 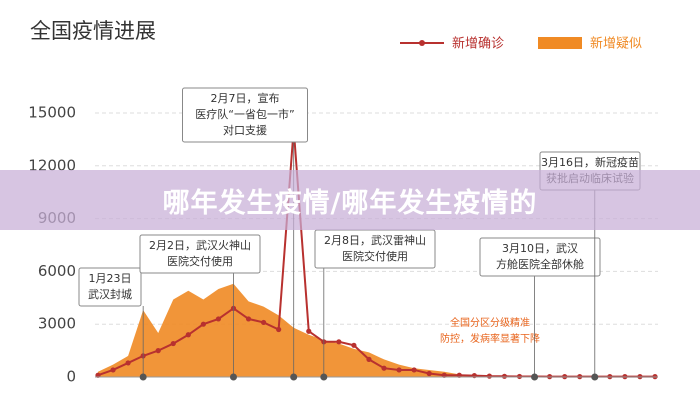 What do you see at coordinates (490, 322) in the screenshot?
I see `annotation-text: 全国分区分级精准` at bounding box center [490, 322].